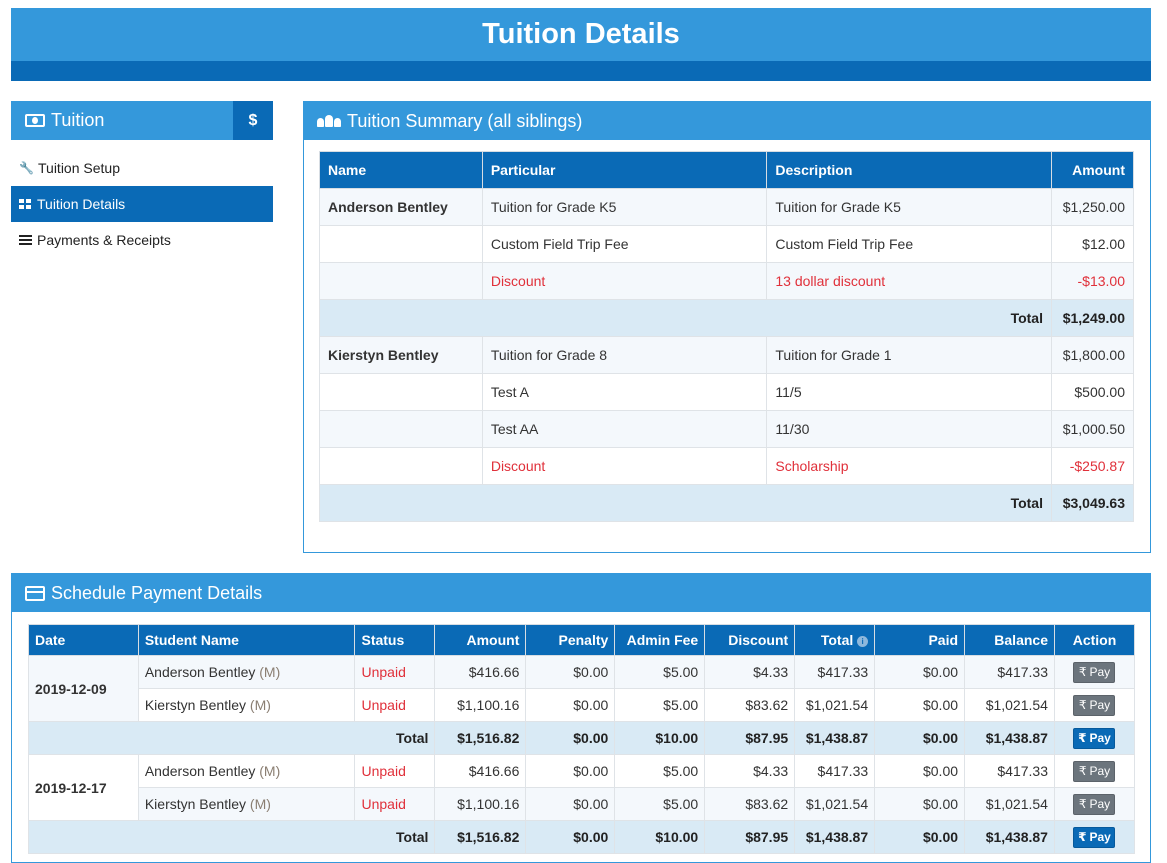 The image size is (1167, 863). What do you see at coordinates (253, 120) in the screenshot?
I see `dollar-icon: $` at bounding box center [253, 120].